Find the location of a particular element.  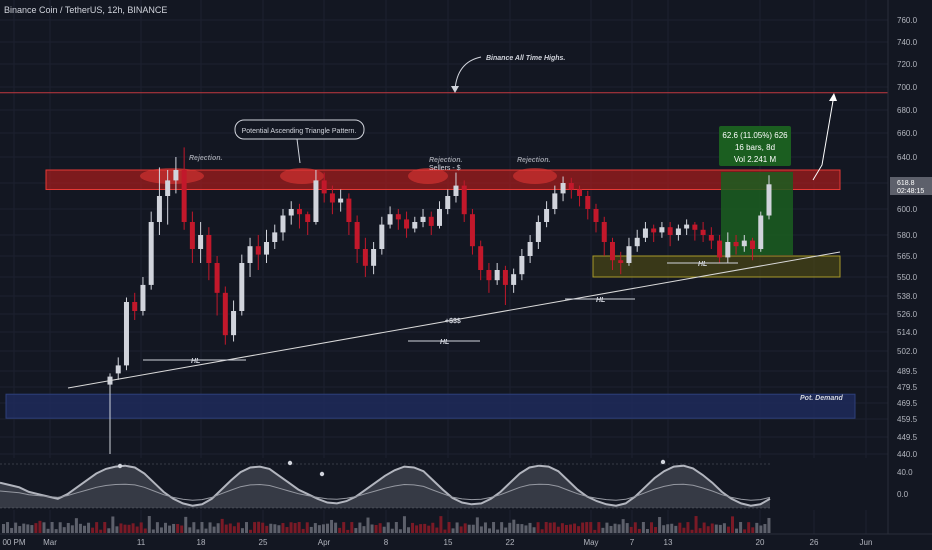

price-tick-label: 469.5 is located at coordinates (907, 403).